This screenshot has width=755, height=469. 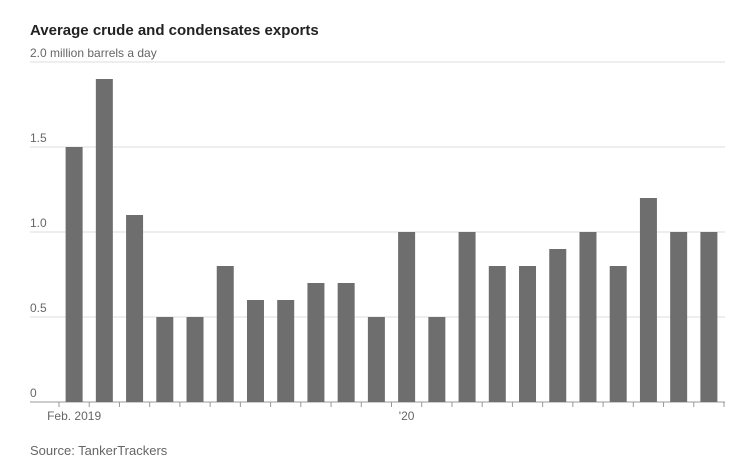 I want to click on y-tick-label: 2.0 million barrels a day, so click(x=93, y=53).